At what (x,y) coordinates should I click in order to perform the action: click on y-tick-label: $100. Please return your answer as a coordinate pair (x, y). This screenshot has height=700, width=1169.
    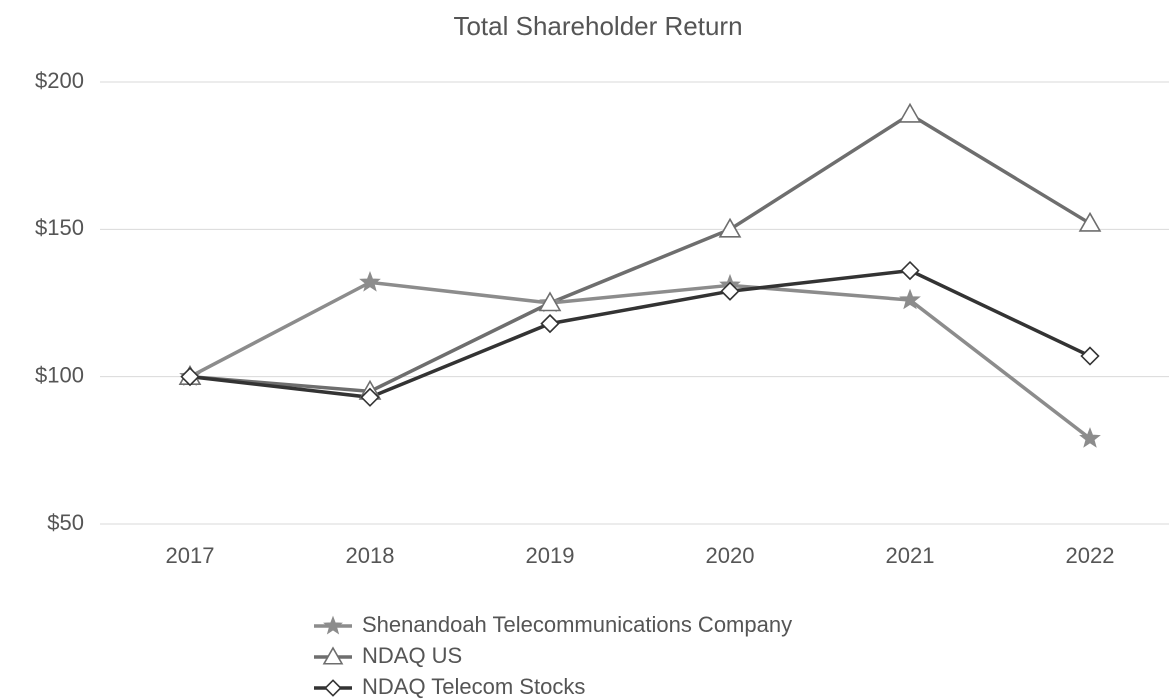
    Looking at the image, I should click on (59, 374).